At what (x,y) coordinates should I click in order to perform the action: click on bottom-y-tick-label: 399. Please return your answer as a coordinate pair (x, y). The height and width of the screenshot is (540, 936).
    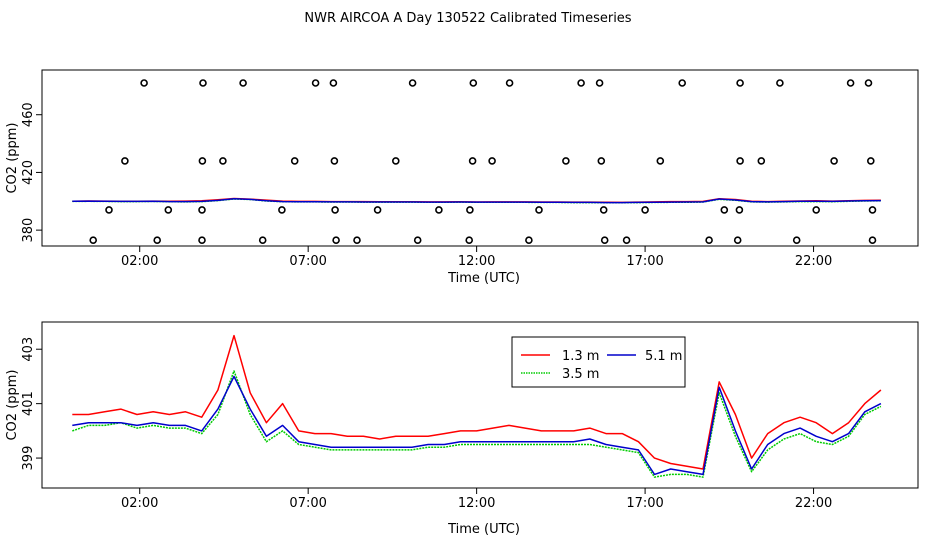
    Looking at the image, I should click on (28, 458).